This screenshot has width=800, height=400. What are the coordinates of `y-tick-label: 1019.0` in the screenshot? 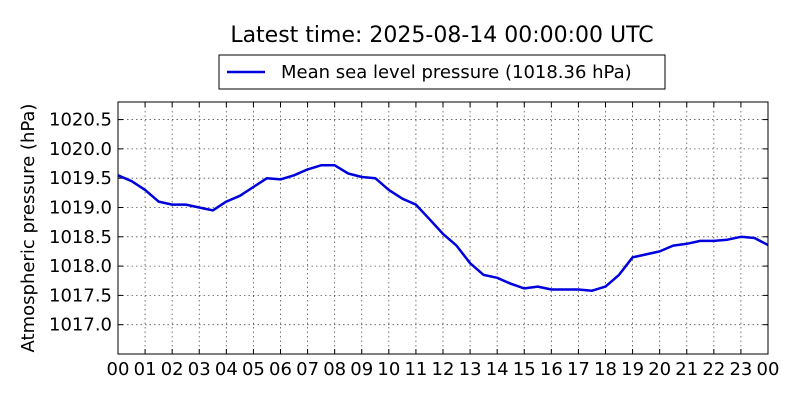 It's located at (80, 207).